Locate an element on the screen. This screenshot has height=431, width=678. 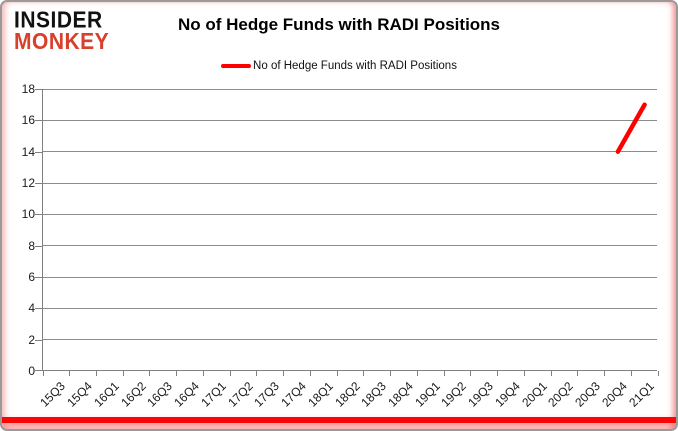
y-axis-label: 10 is located at coordinates (28, 214).